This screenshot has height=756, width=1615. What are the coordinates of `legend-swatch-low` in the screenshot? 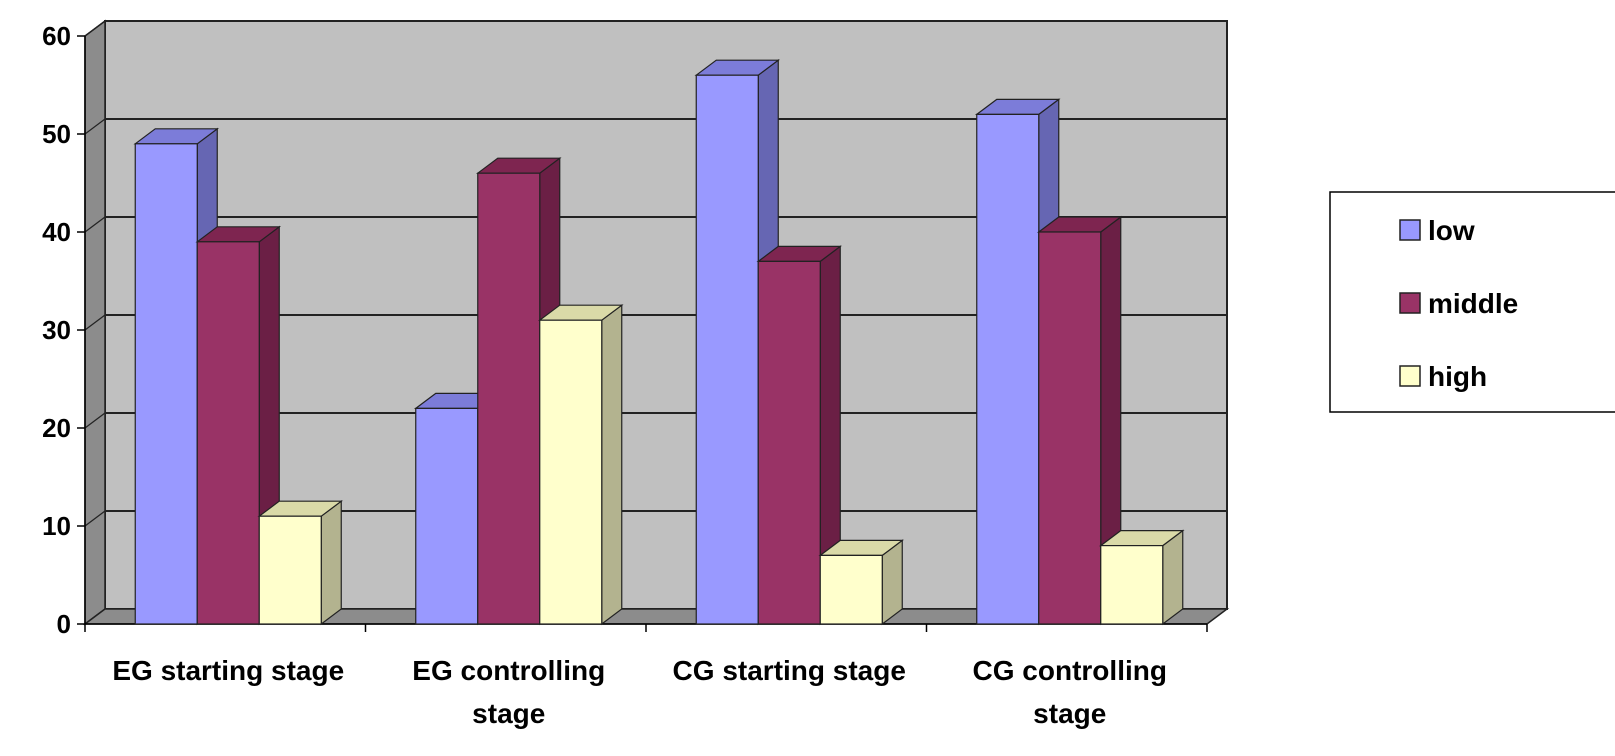 It's located at (1410, 230).